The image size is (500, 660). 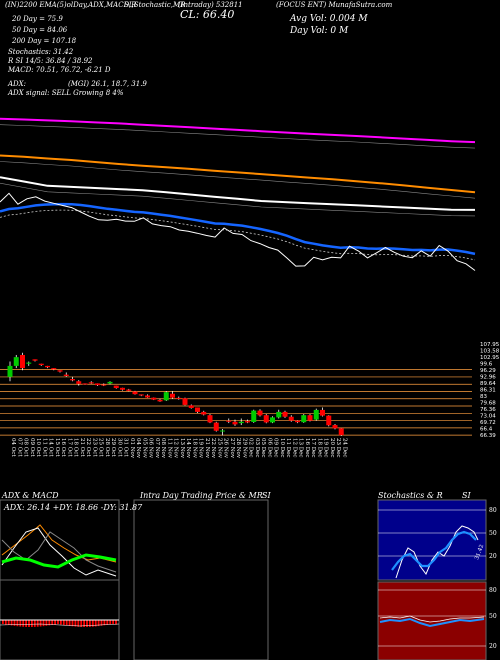 I want to click on date-axis-label: 19 Dec, so click(x=326, y=448).